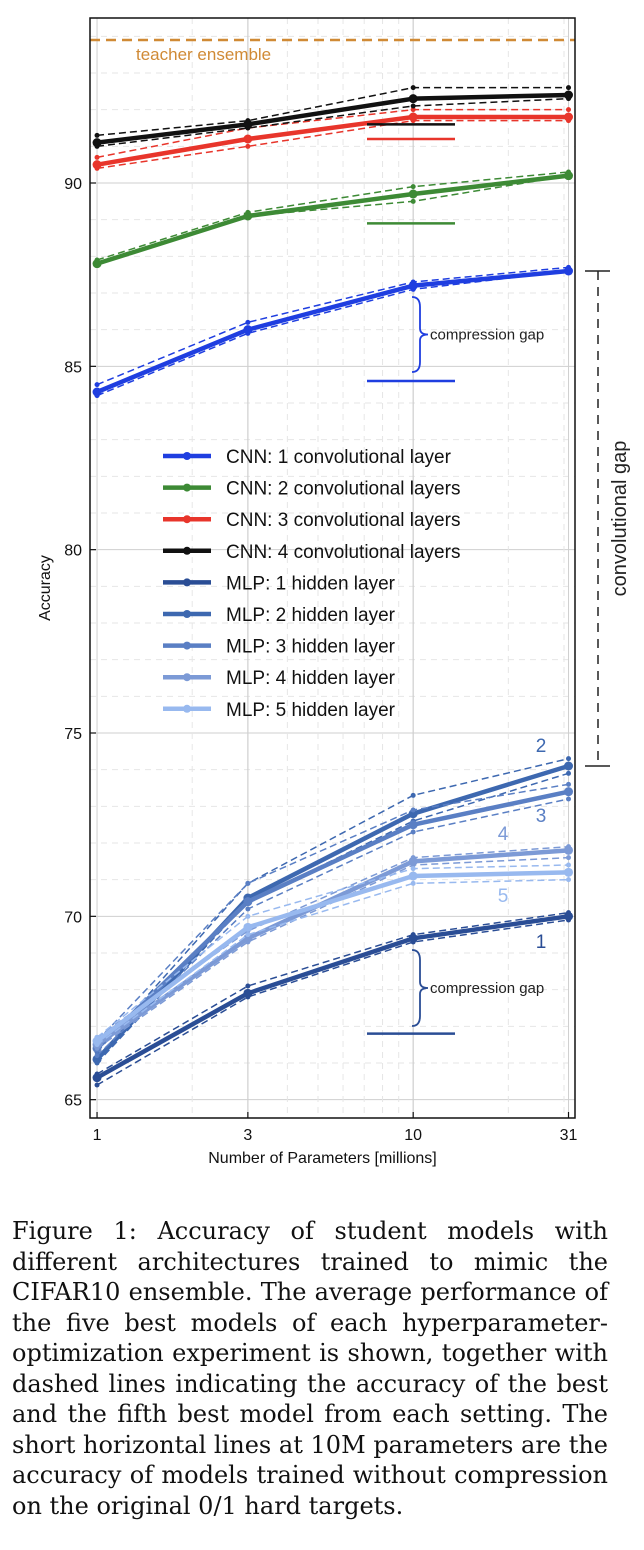 Image resolution: width=644 pixels, height=1550 pixels. I want to click on y-tick-label: 80, so click(73, 551).